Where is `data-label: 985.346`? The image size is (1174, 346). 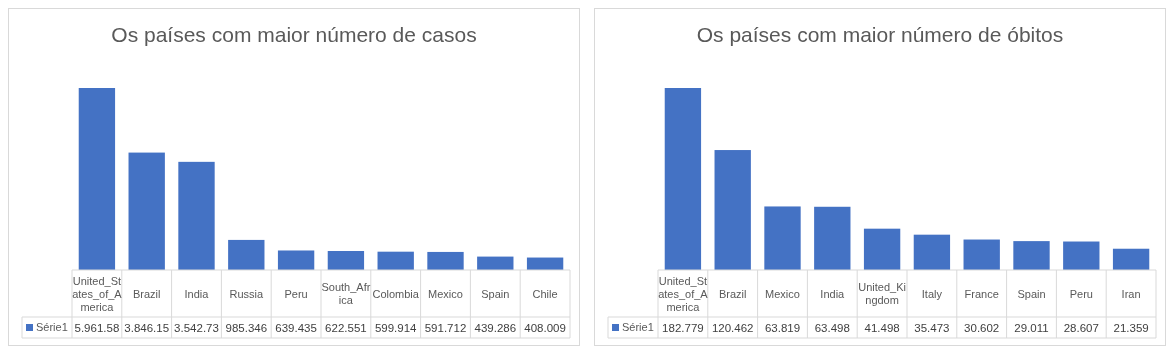 data-label: 985.346 is located at coordinates (246, 328).